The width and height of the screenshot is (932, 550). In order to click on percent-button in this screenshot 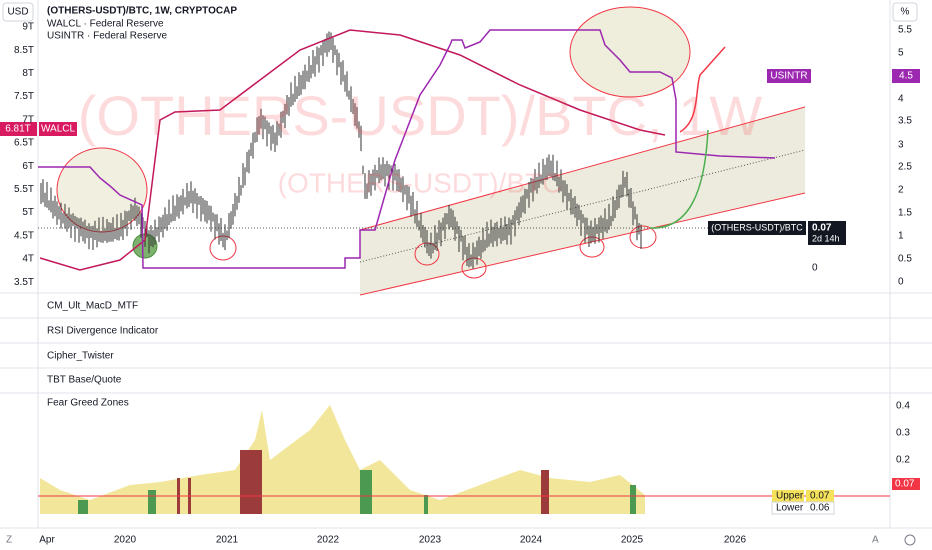, I will do `click(905, 12)`.